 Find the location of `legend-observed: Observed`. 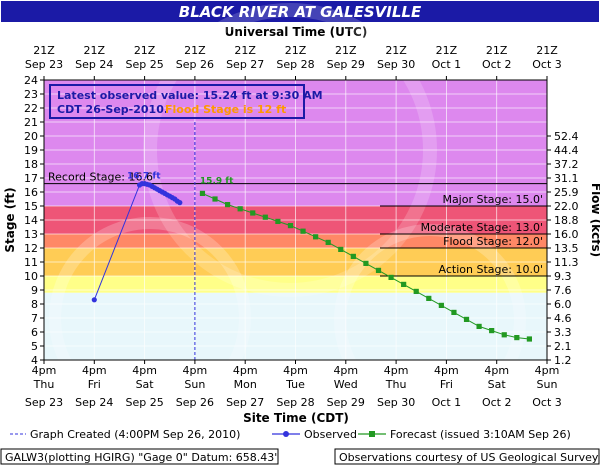

legend-observed: Observed is located at coordinates (330, 434).